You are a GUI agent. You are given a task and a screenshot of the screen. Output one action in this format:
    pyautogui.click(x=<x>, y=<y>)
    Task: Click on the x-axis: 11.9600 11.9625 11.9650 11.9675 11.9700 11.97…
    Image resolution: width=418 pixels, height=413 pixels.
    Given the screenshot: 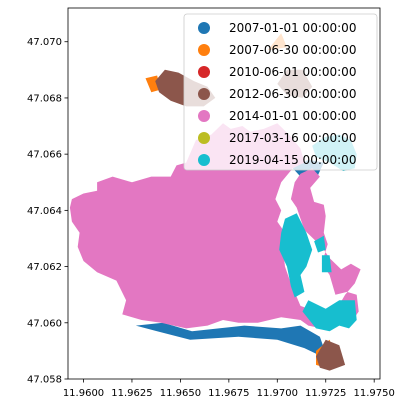 What is the action you would take?
    pyautogui.click(x=229, y=389)
    